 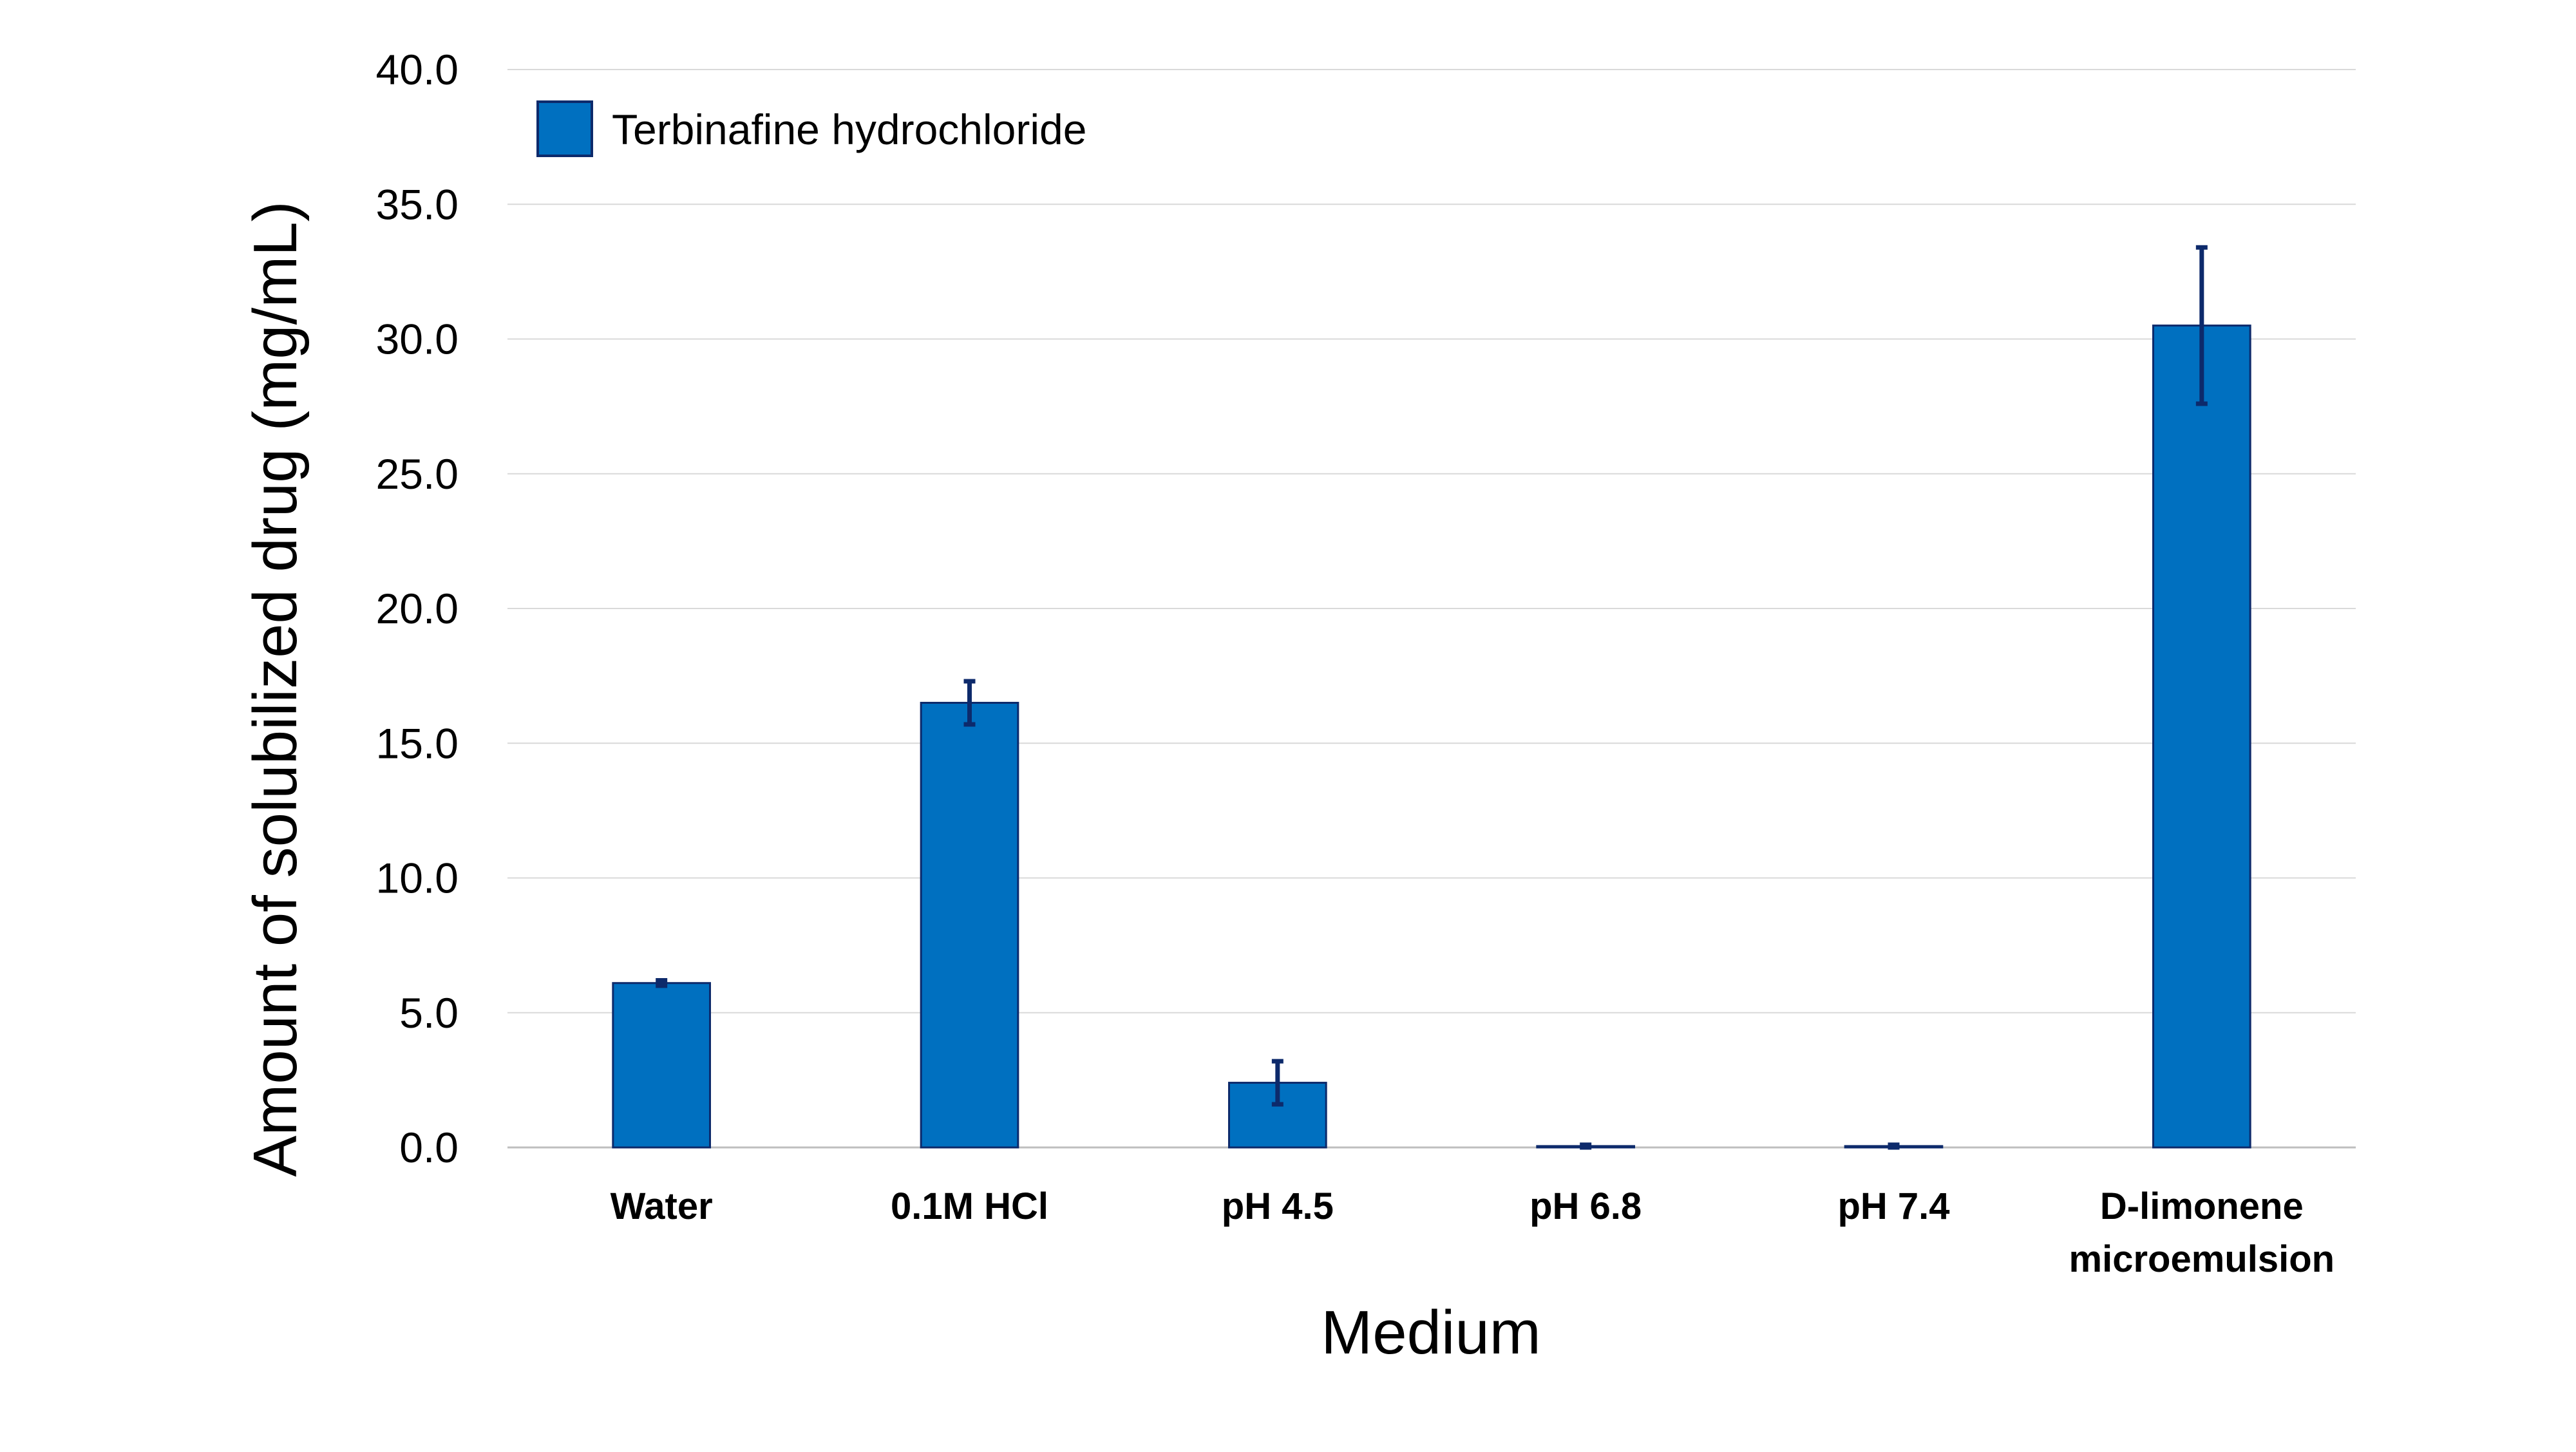 What do you see at coordinates (429, 1147) in the screenshot?
I see `y-tick-label: 0.0` at bounding box center [429, 1147].